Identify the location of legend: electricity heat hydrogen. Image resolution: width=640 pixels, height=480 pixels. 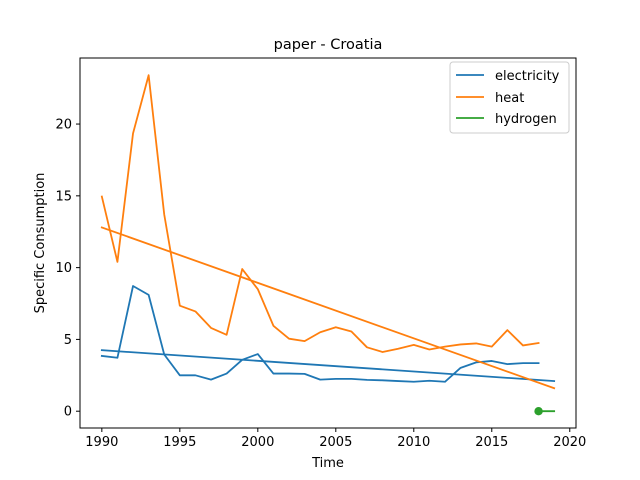
(509, 97).